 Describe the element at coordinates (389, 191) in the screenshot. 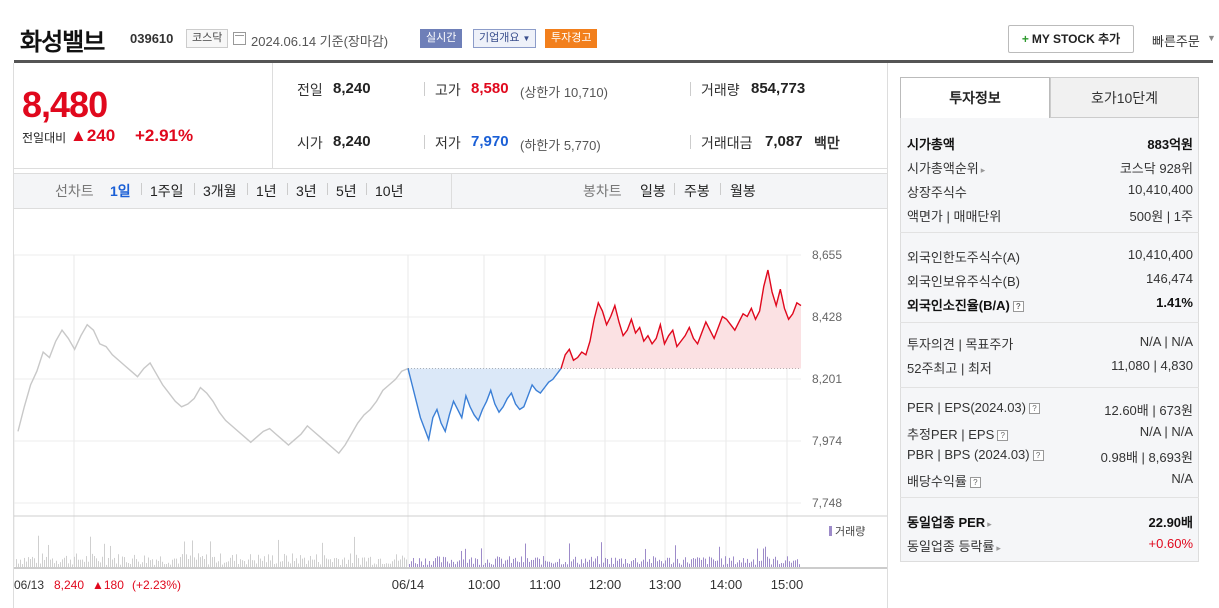

I see `period-10y: 10년` at that location.